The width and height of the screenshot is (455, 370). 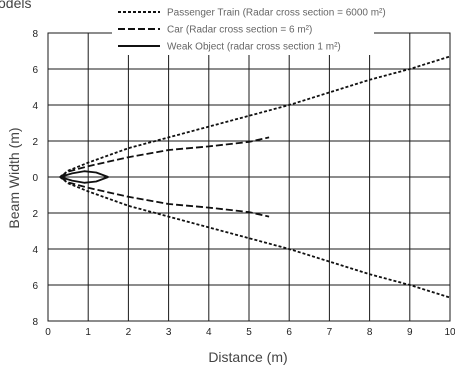 I want to click on x-tick-label: 2, so click(x=129, y=332).